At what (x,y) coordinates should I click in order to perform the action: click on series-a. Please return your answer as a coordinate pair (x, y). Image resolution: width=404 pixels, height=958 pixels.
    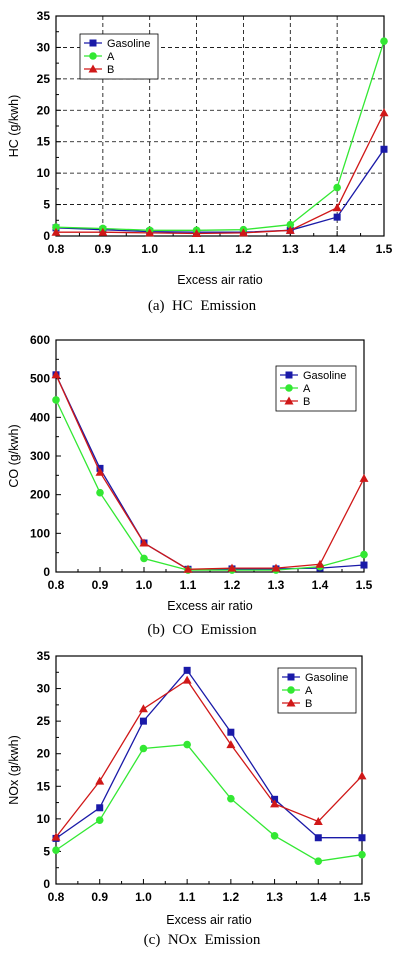
    Looking at the image, I should click on (210, 485).